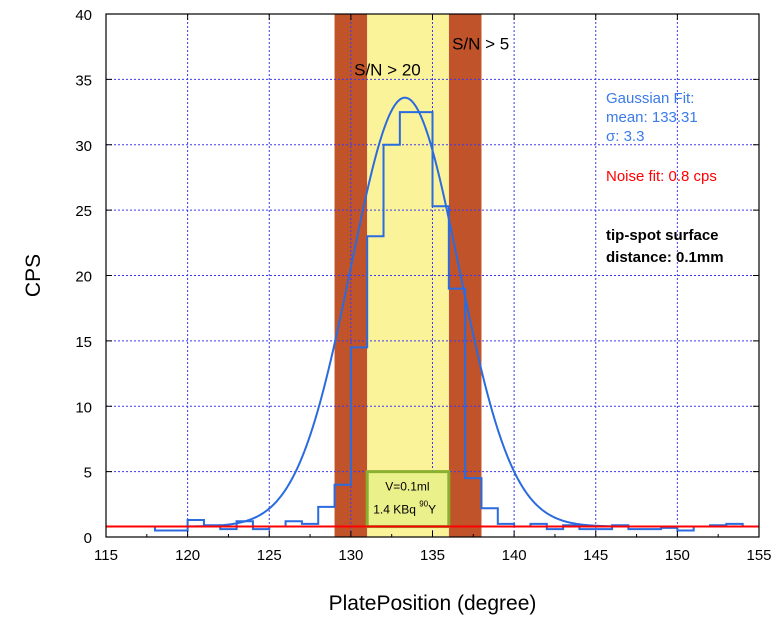  I want to click on source-activity-label: 1.4 KBq 90Y, so click(404, 508).